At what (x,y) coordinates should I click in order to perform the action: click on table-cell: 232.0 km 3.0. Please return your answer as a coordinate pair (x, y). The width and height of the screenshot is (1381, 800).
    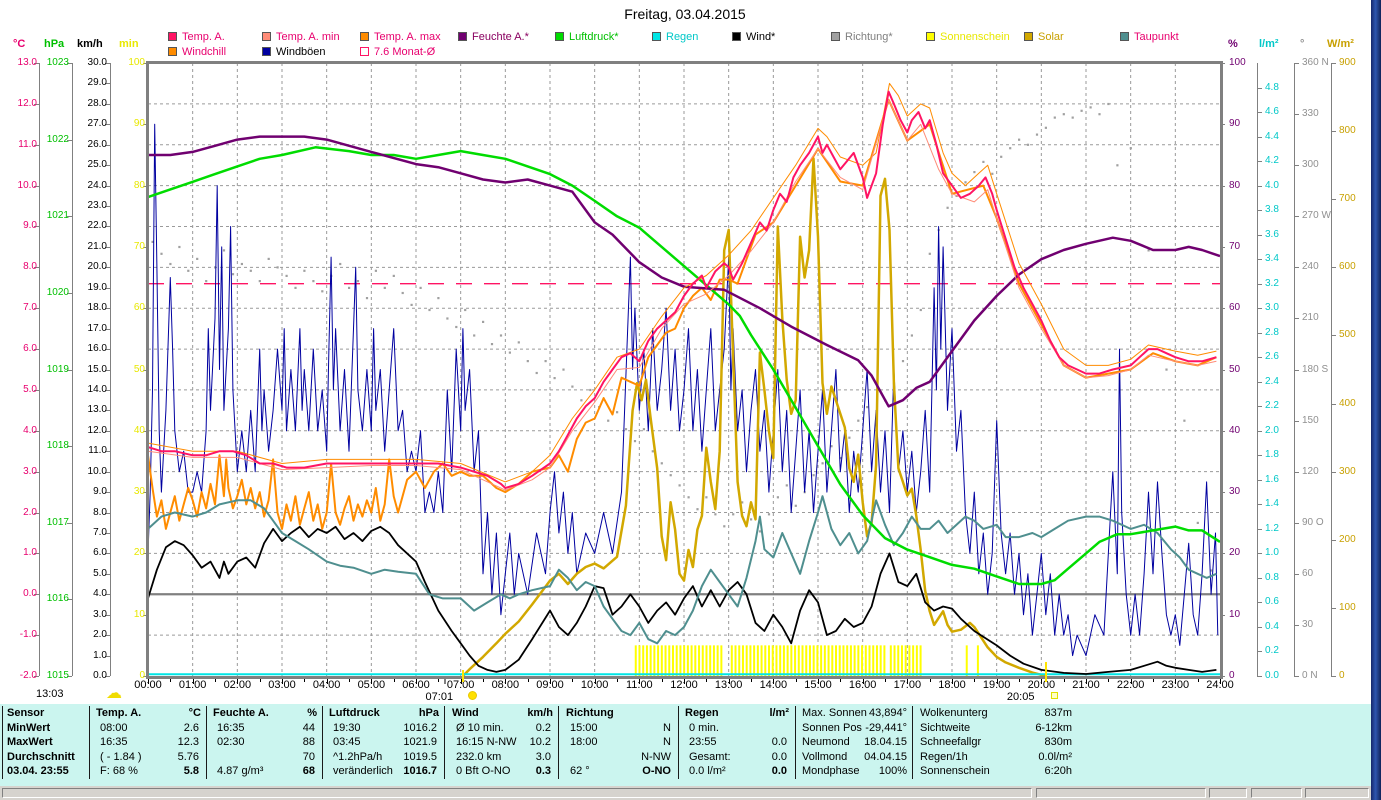
    Looking at the image, I should click on (503, 757).